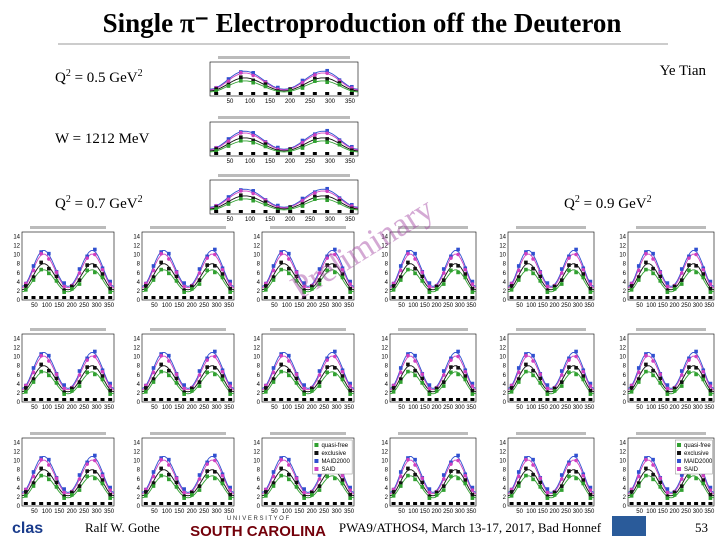 The image size is (720, 540). I want to click on x-tick-label: 350, so click(109, 408).